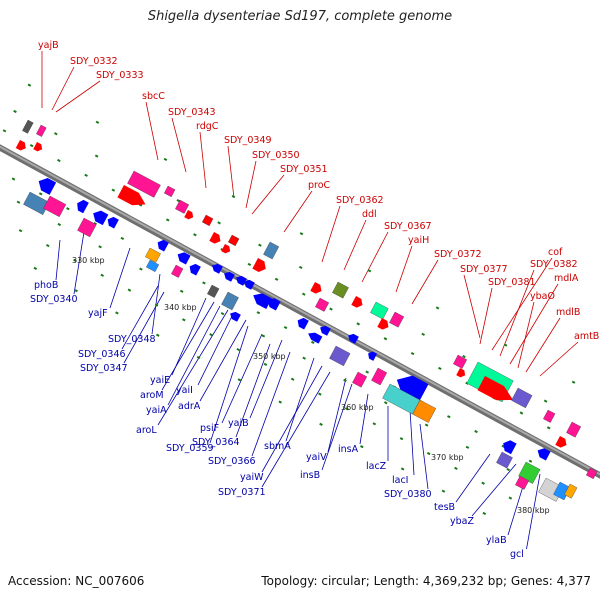 The width and height of the screenshot is (600, 600). Describe the element at coordinates (190, 448) in the screenshot. I see `gene-label-reverse: SDY_0359` at that location.